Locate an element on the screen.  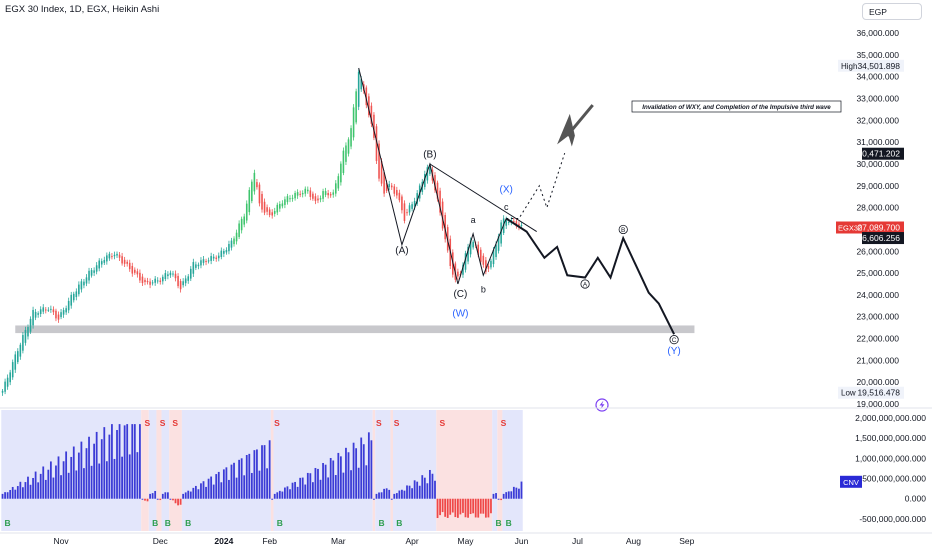
price-tick-label: 34,000.000 is located at coordinates (877, 77).